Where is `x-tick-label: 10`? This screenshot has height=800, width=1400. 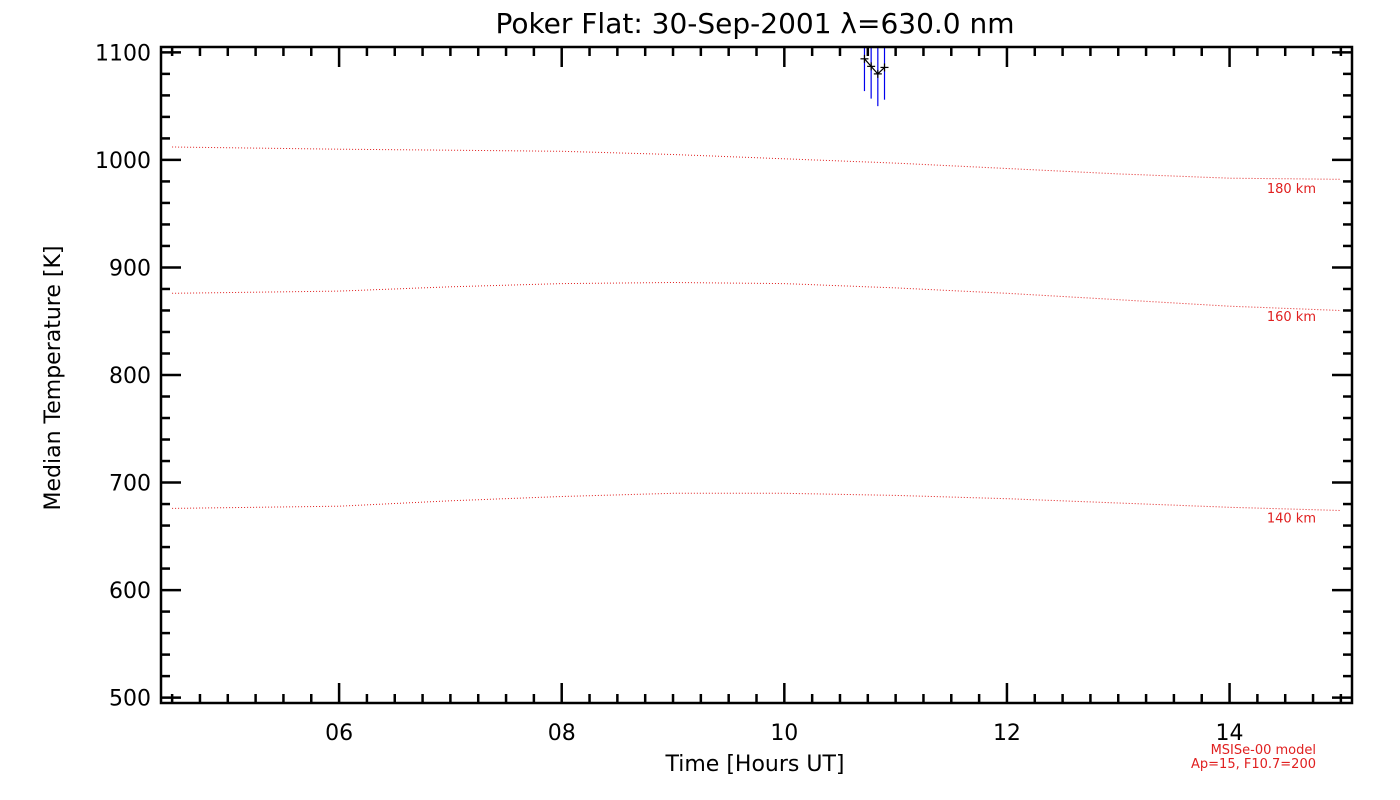 x-tick-label: 10 is located at coordinates (784, 733).